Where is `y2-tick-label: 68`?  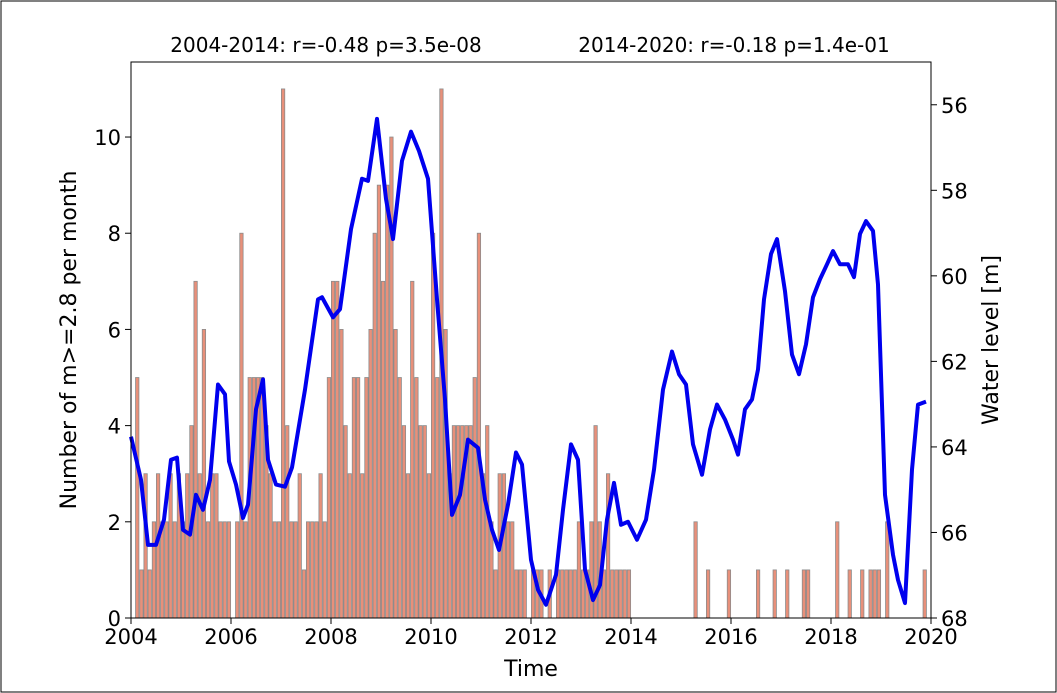
y2-tick-label: 68 is located at coordinates (954, 619).